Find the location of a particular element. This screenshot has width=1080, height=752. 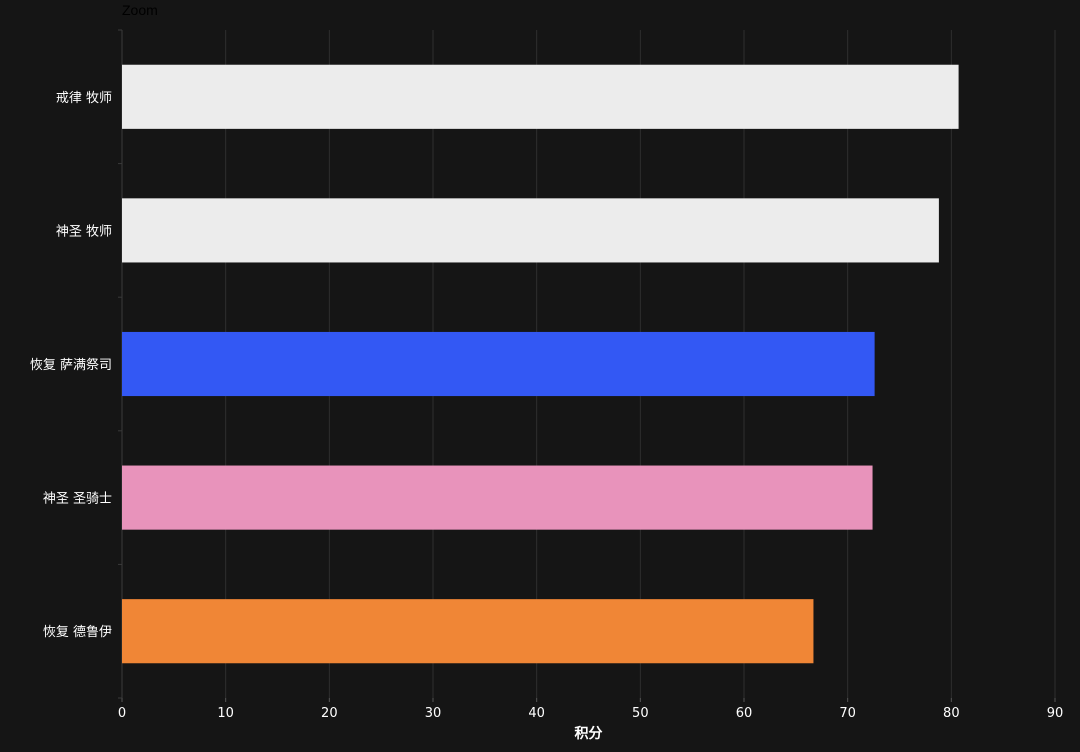

x-tick-label: 0 is located at coordinates (122, 713).